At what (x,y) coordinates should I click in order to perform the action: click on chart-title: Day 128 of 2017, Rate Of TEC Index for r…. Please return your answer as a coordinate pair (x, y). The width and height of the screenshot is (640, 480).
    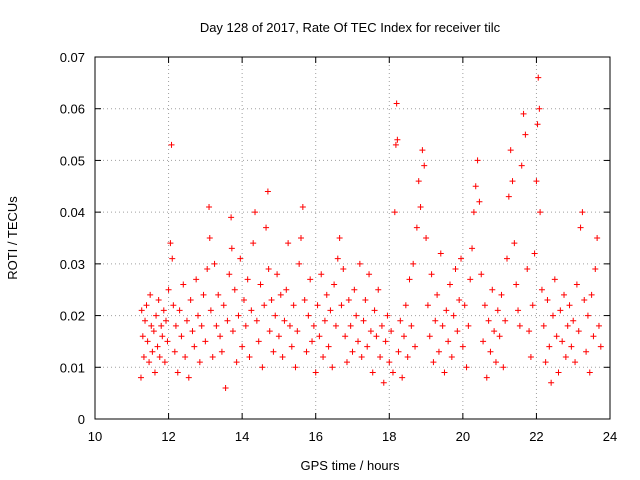
    Looking at the image, I should click on (350, 27).